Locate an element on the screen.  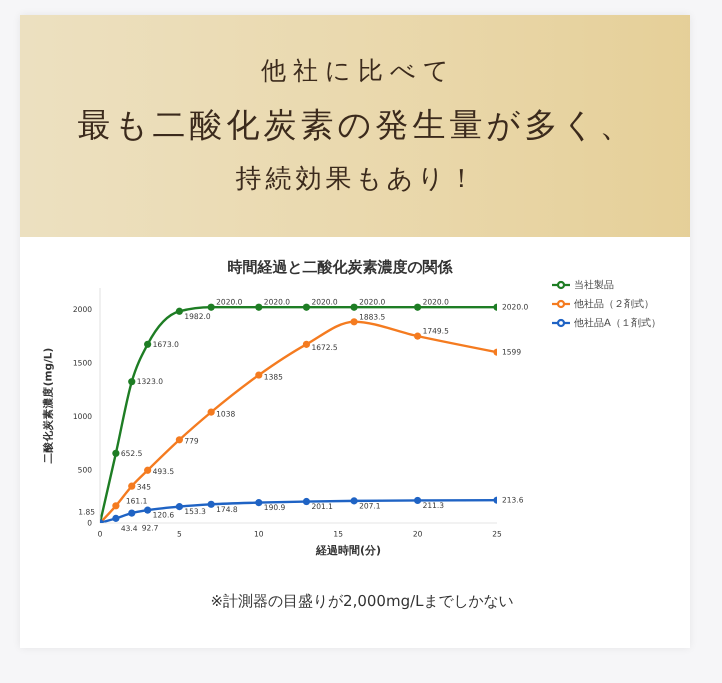
legend-label: 他社品A（１剤式） is located at coordinates (617, 323).